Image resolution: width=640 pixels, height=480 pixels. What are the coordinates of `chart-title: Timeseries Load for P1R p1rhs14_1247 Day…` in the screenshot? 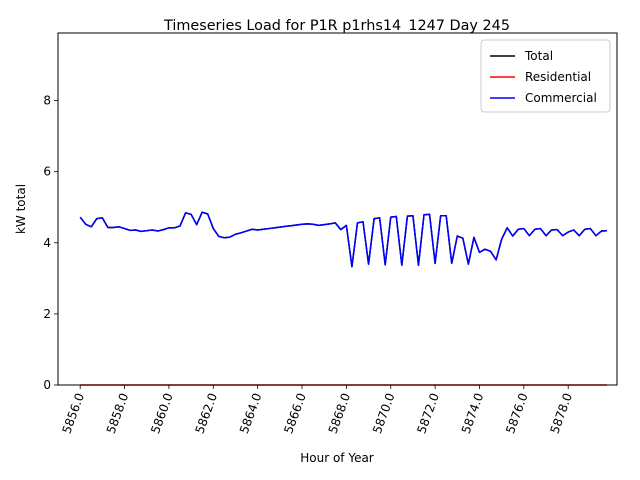 It's located at (336, 26).